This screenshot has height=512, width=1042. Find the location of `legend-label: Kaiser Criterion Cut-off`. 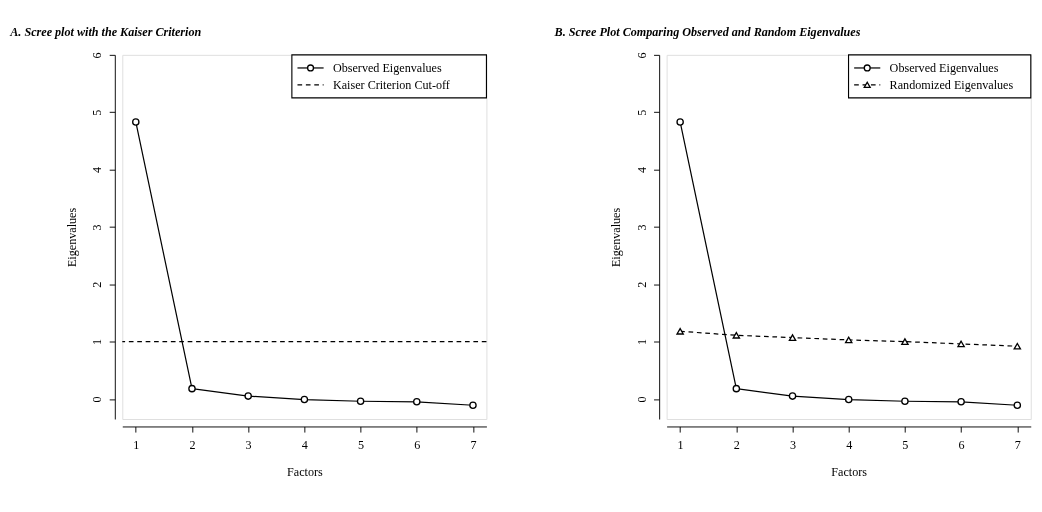

legend-label: Kaiser Criterion Cut-off is located at coordinates (391, 84).